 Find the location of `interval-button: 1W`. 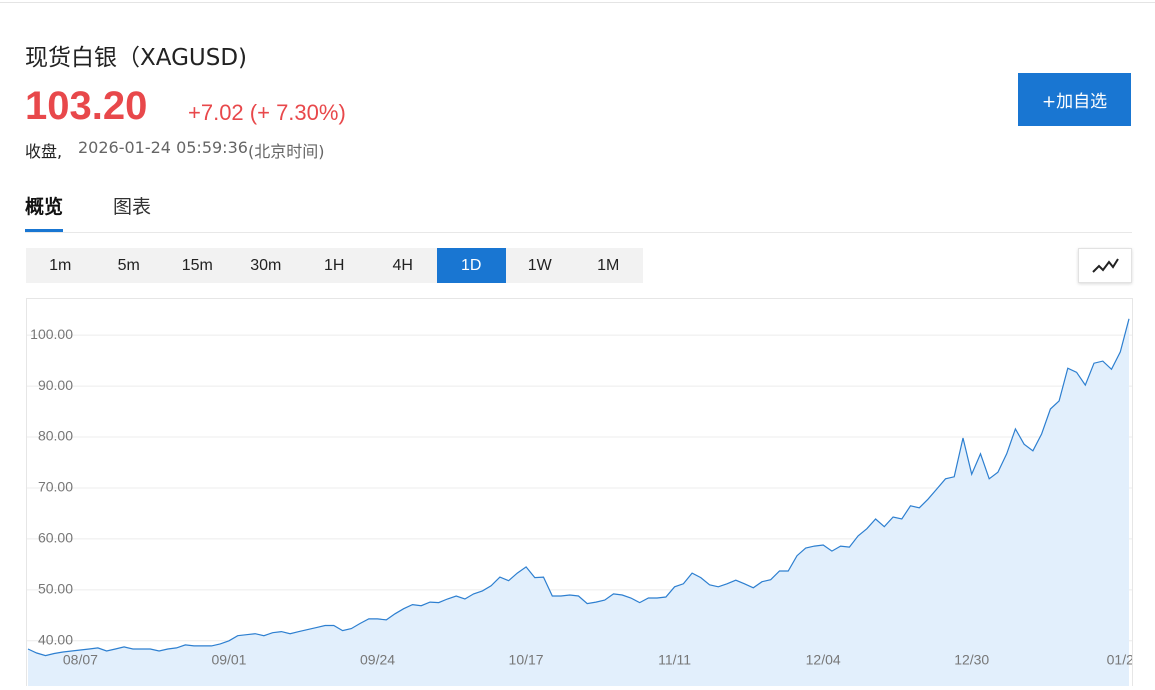

interval-button: 1W is located at coordinates (539, 265).